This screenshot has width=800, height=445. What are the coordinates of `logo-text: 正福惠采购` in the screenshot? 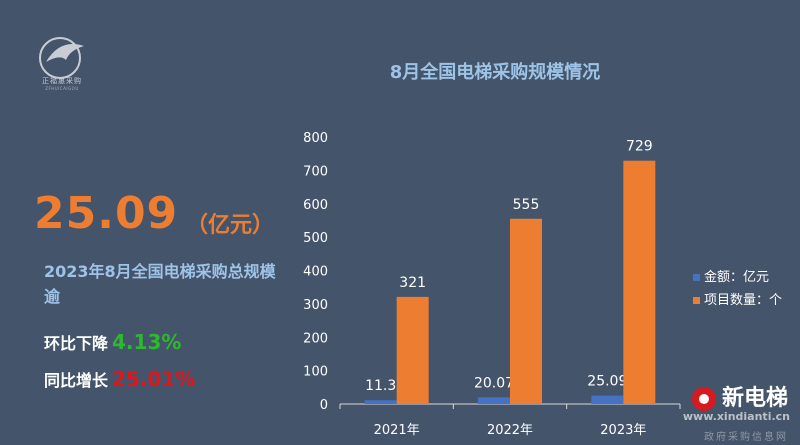 It's located at (62, 81).